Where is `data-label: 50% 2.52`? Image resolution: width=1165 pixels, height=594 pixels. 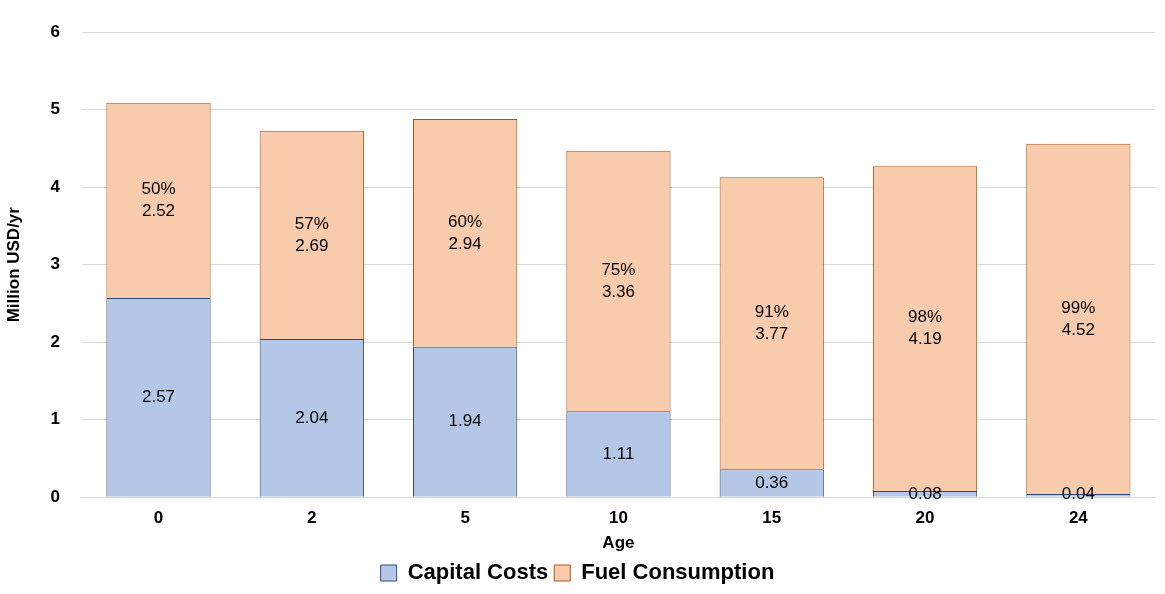
data-label: 50% 2.52 is located at coordinates (158, 200).